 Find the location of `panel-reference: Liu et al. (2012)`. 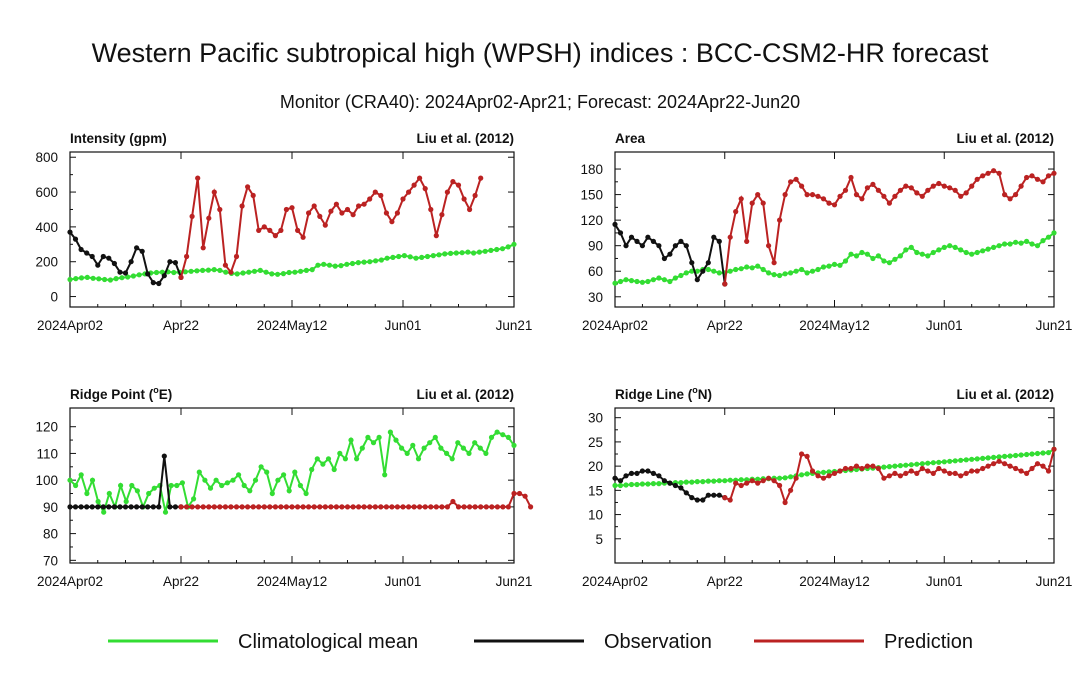

panel-reference: Liu et al. (2012) is located at coordinates (1005, 138).